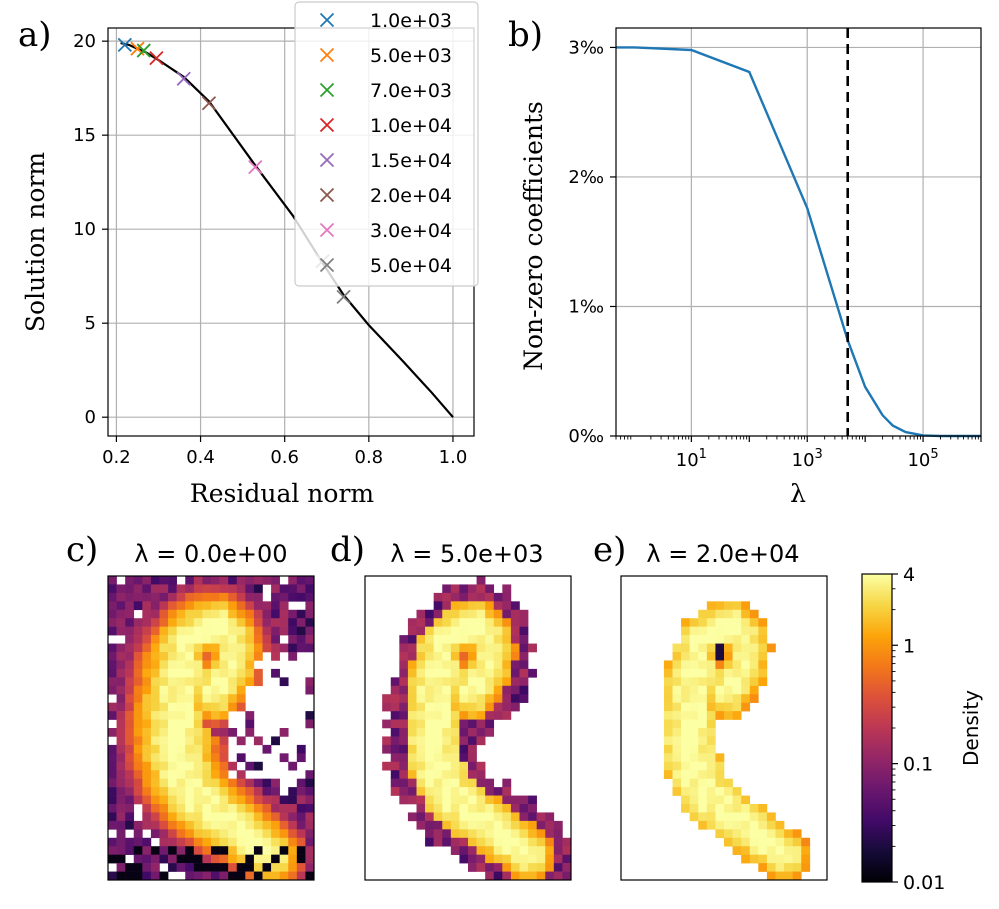 The image size is (999, 909). I want to click on chart-a-legend-entry: 1.0e+03, so click(385, 21).